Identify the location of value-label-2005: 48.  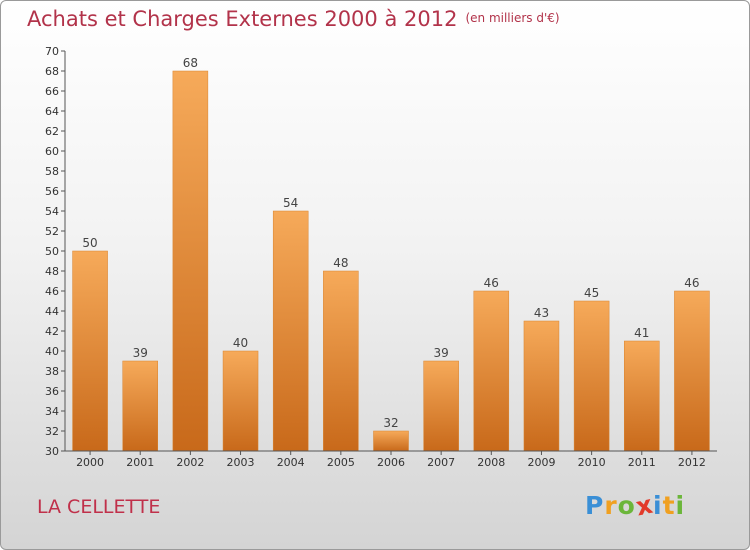
(340, 263).